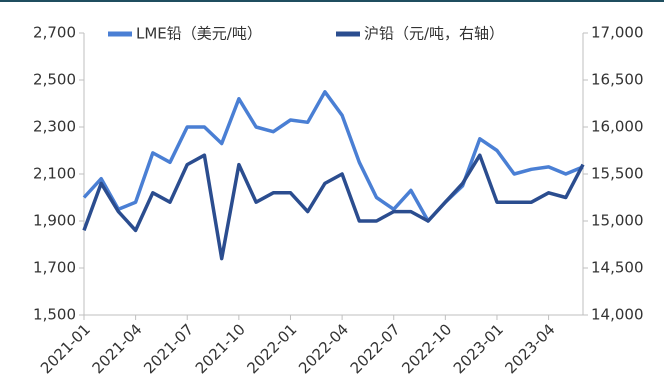  What do you see at coordinates (168, 348) in the screenshot?
I see `x-tick-label: 2021-07` at bounding box center [168, 348].